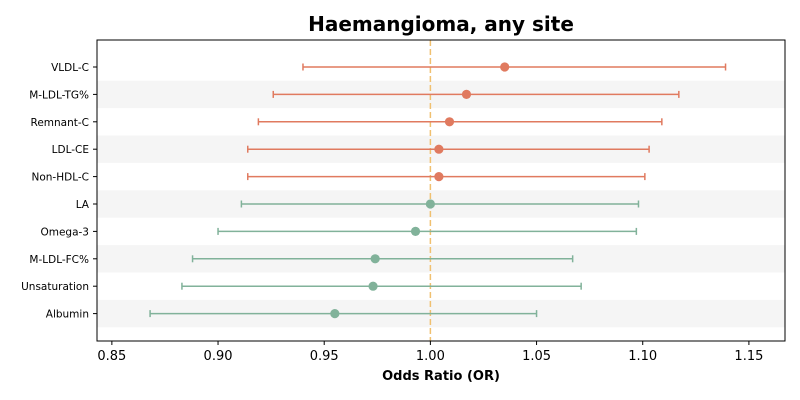 Image resolution: width=800 pixels, height=400 pixels. What do you see at coordinates (70, 150) in the screenshot?
I see `y-tick-label: LDL-CE` at bounding box center [70, 150].